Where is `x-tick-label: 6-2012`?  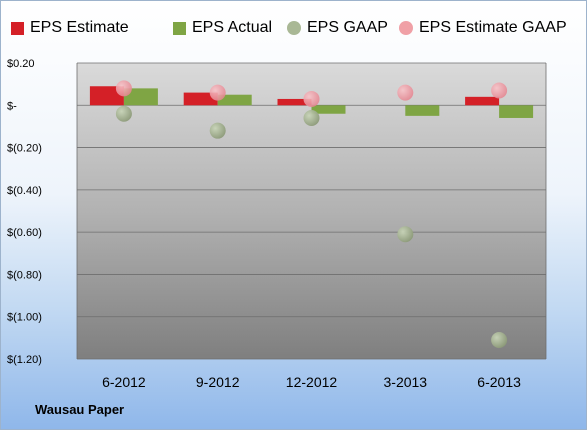
x-tick-label: 6-2012 is located at coordinates (124, 382).